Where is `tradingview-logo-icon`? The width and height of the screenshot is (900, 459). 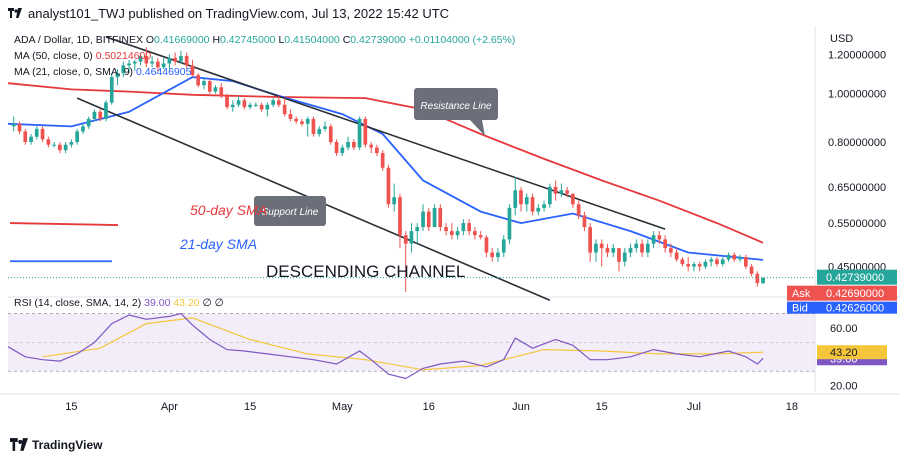
tradingview-logo-icon is located at coordinates (19, 444).